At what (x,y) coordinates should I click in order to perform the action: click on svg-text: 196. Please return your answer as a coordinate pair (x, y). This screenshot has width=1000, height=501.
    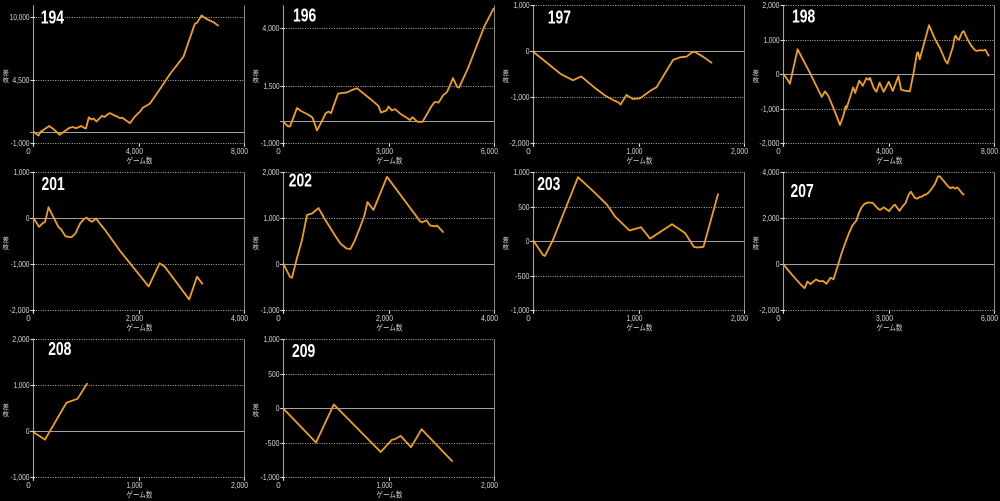
    Looking at the image, I should click on (304, 16).